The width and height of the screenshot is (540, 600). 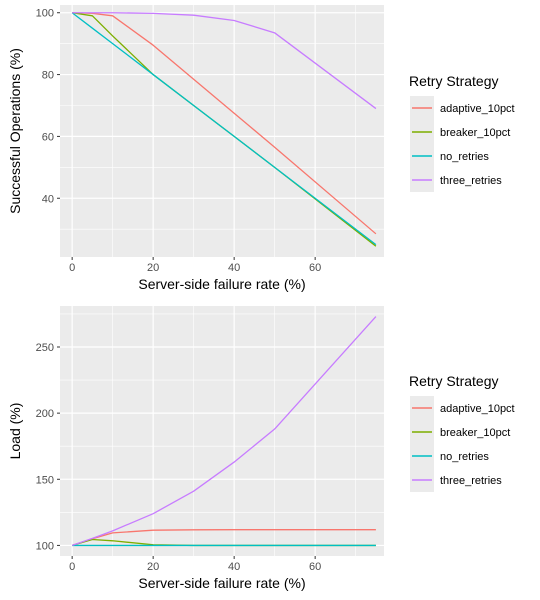 I want to click on series-line-three_retries, so click(x=224, y=61).